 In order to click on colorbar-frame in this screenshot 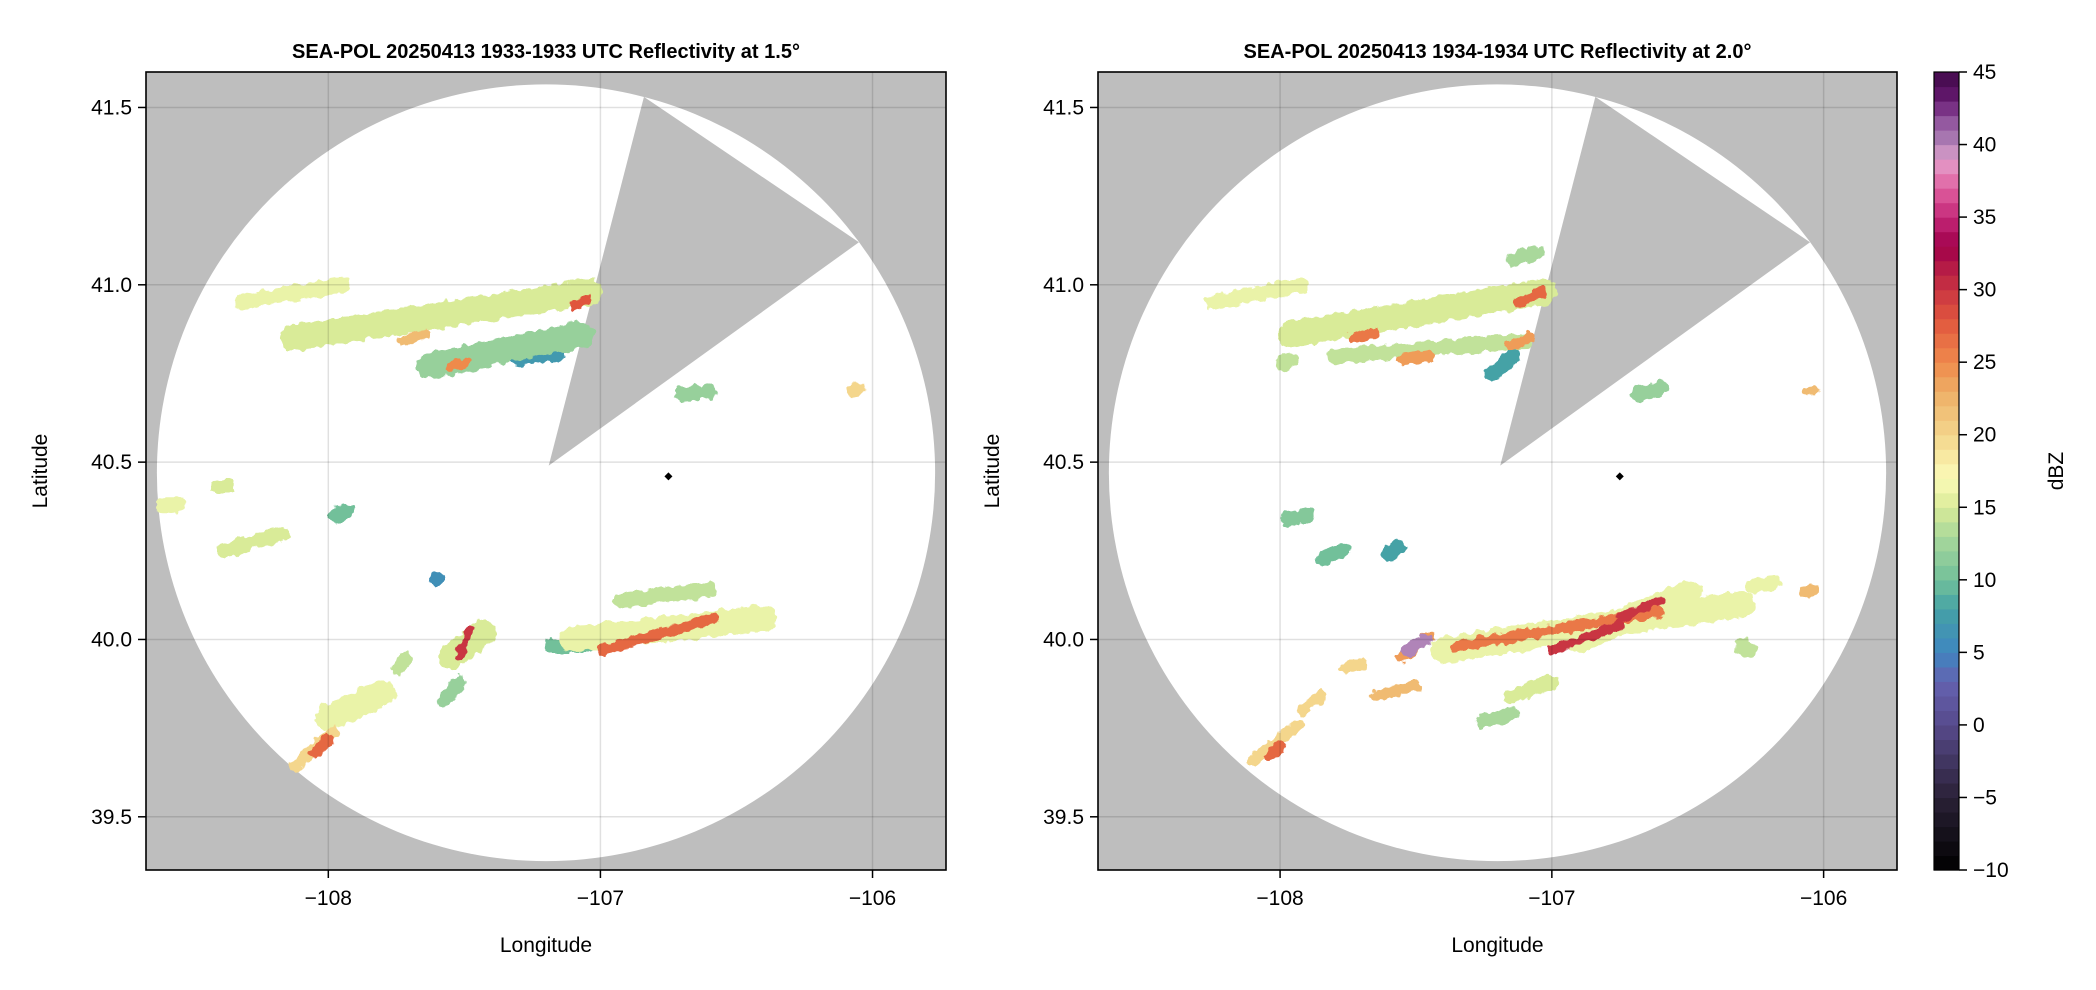, I will do `click(1946, 471)`.